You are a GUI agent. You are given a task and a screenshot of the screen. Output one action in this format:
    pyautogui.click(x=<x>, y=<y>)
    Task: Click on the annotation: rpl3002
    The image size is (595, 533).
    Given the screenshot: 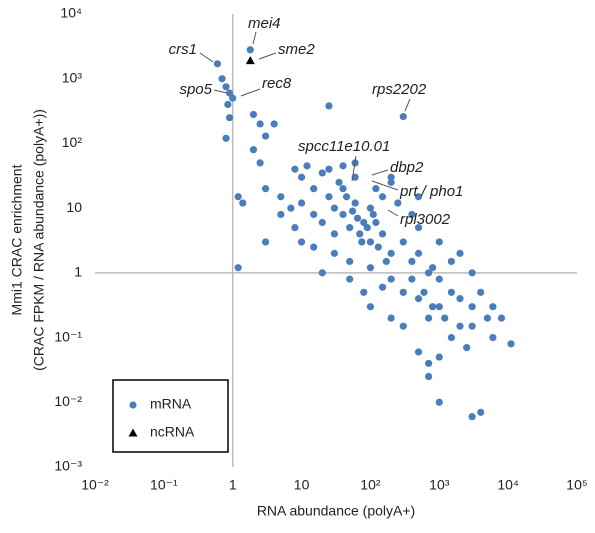 What is the action you would take?
    pyautogui.click(x=425, y=219)
    